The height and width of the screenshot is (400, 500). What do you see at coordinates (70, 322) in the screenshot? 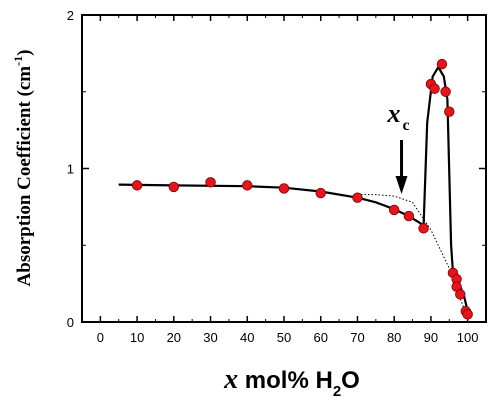
I see `y-tick-label: 0` at bounding box center [70, 322].